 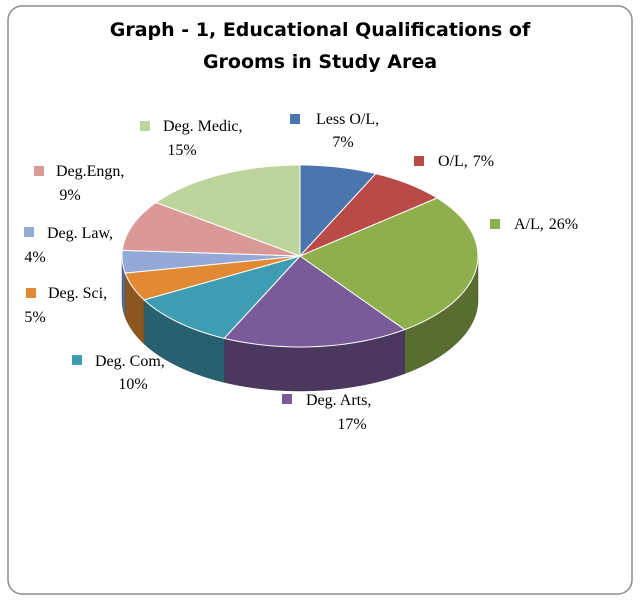 I want to click on data-label: Deg. Medic,, so click(x=203, y=126).